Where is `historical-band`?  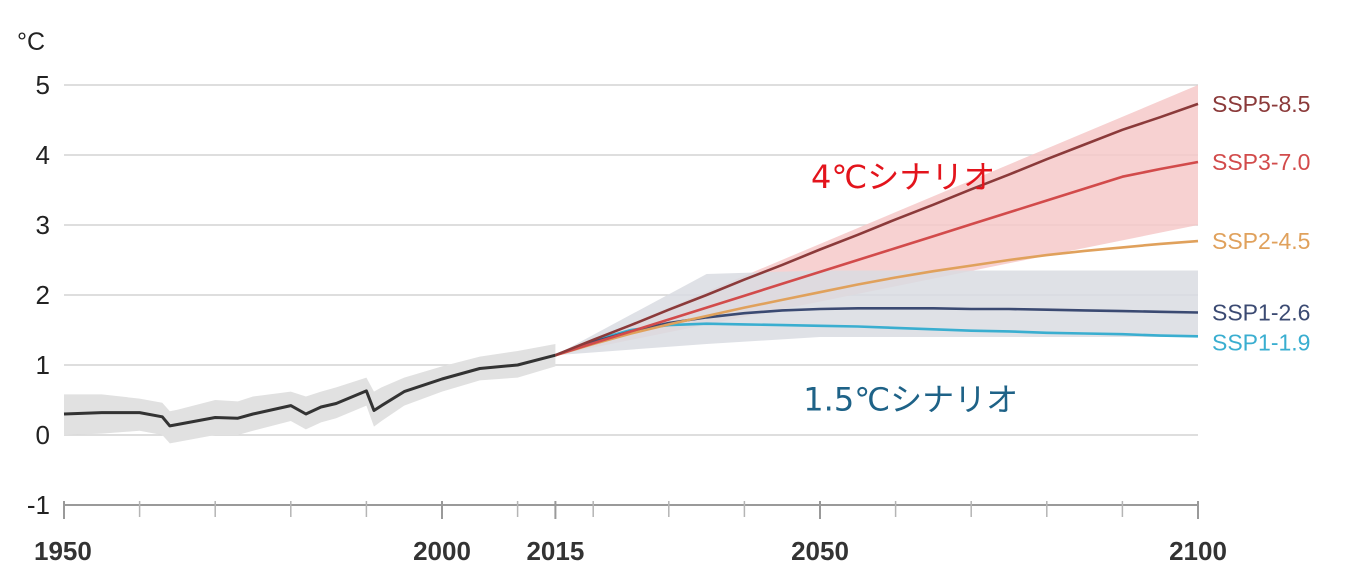 historical-band is located at coordinates (310, 394).